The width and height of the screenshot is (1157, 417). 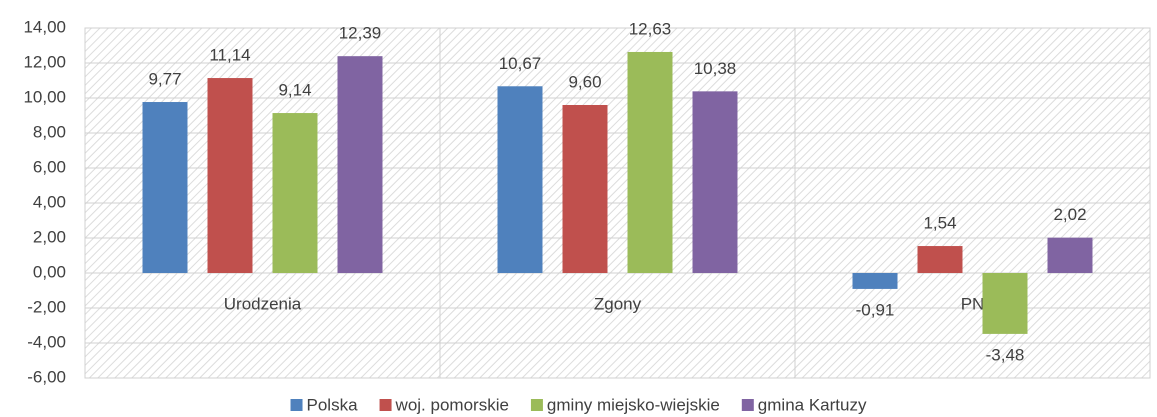 I want to click on data-label: 11,14, so click(x=229, y=55).